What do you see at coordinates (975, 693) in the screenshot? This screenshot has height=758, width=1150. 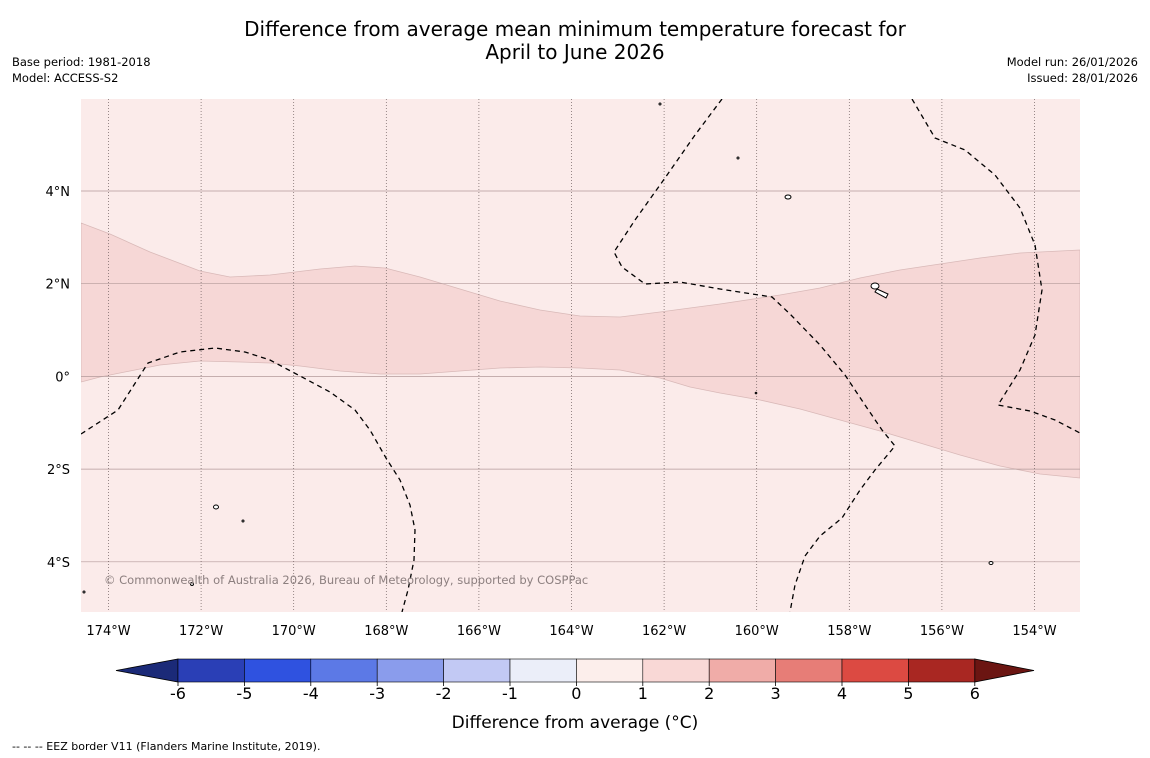 I see `colorbar-tick-label: 6` at bounding box center [975, 693].